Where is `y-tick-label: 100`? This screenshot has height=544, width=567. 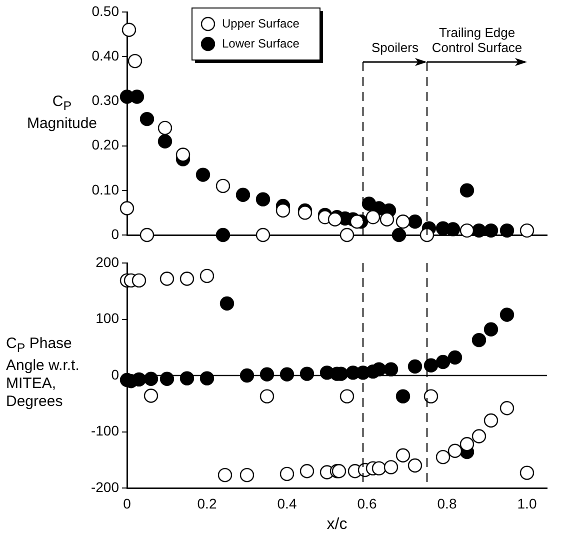
y-tick-label: 100 is located at coordinates (108, 318).